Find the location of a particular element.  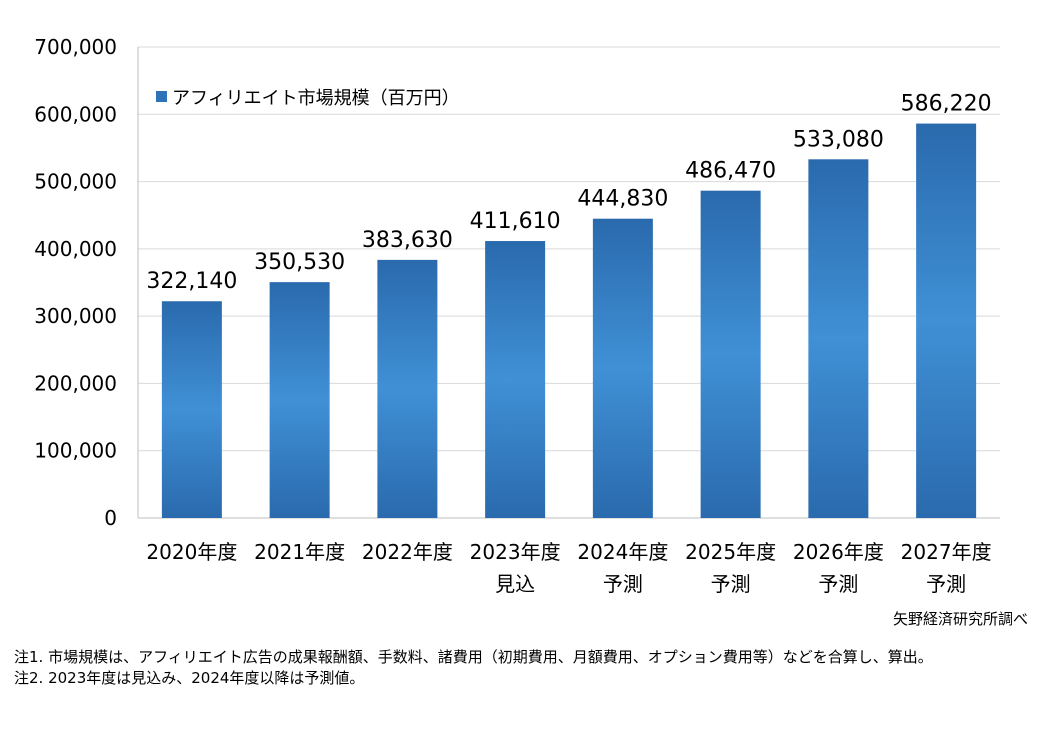

x-tick-sublabel: 見込 is located at coordinates (515, 584).